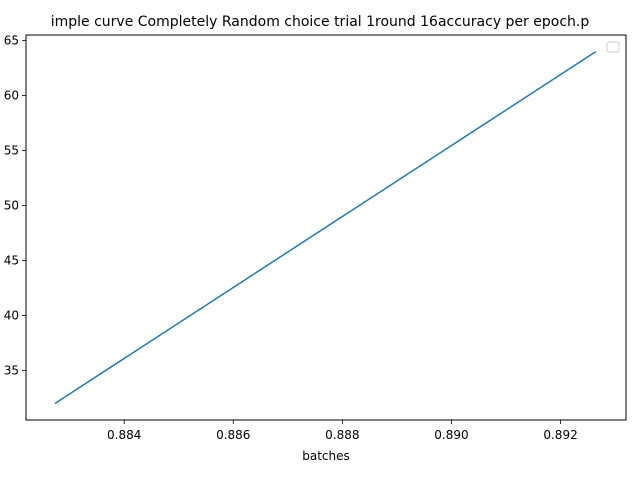 Image resolution: width=640 pixels, height=480 pixels. Describe the element at coordinates (11, 41) in the screenshot. I see `y-tick-label: 65` at that location.